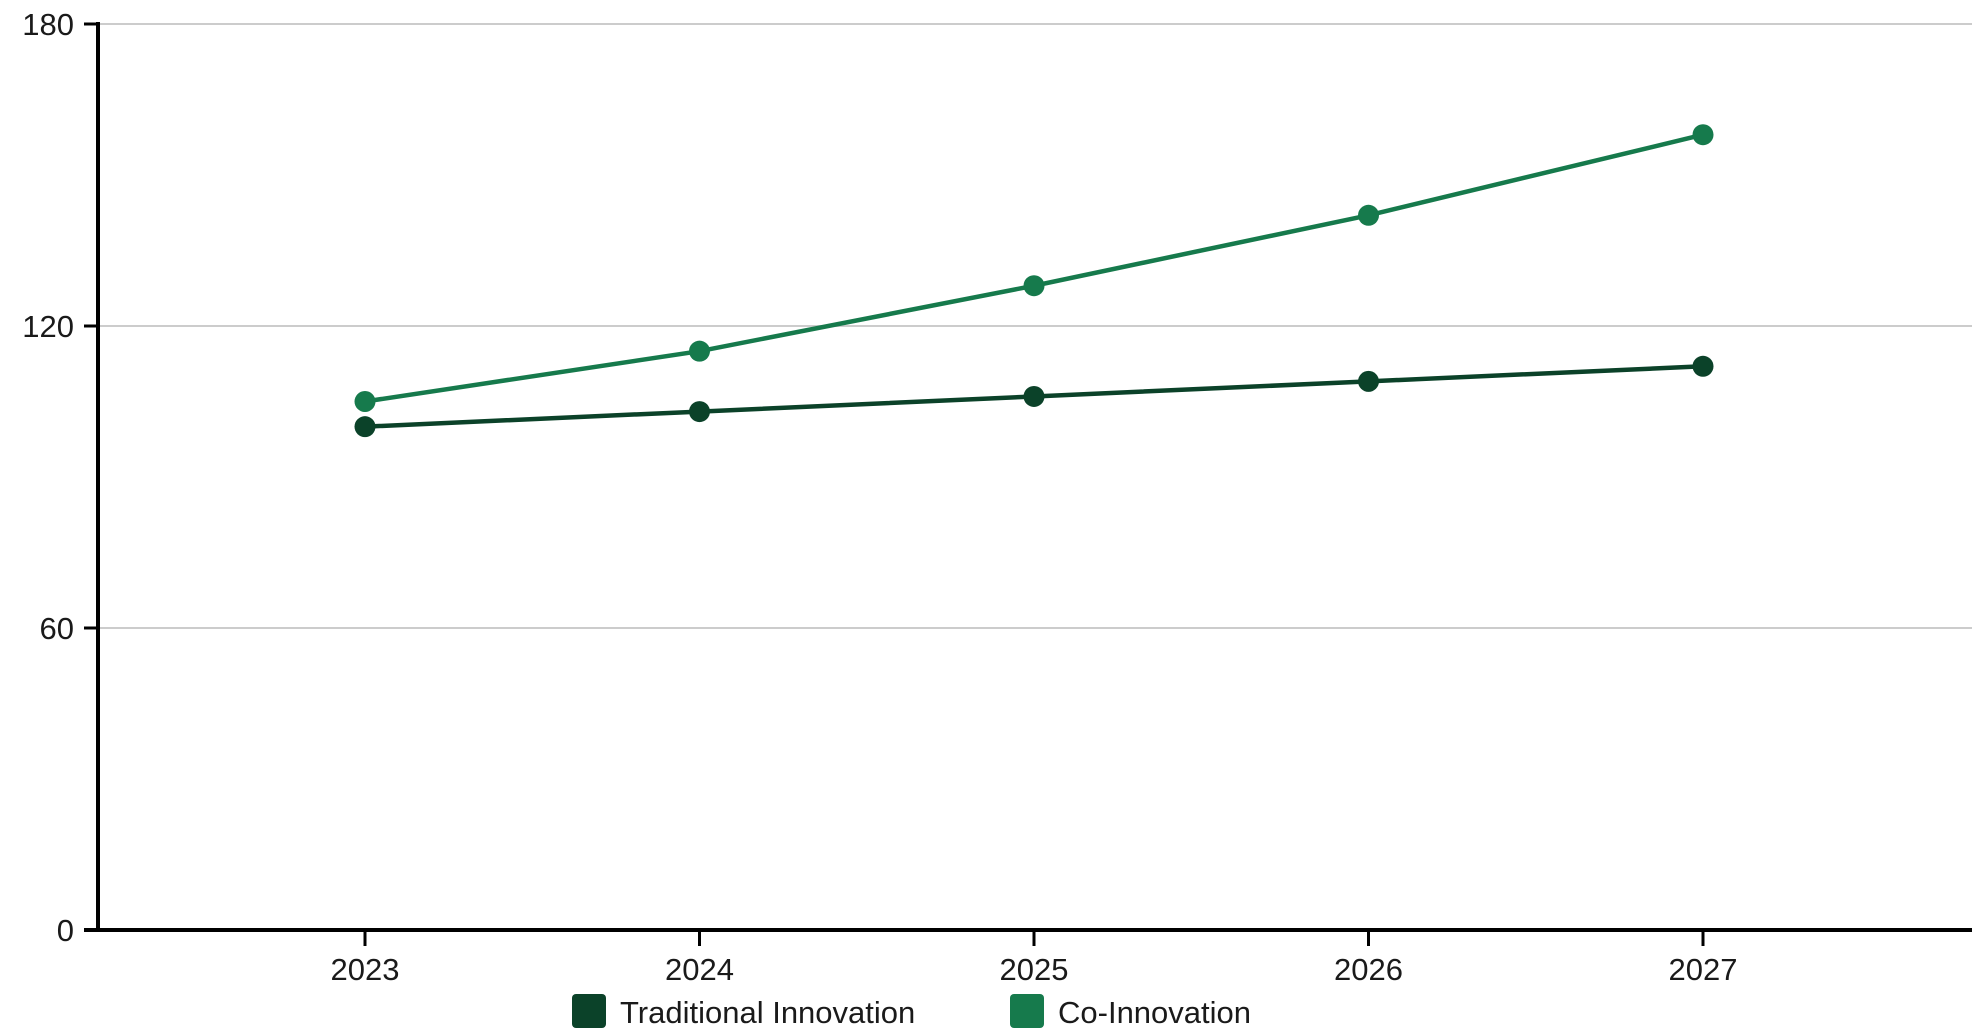  I want to click on y-tick-label: 60, so click(57, 628).